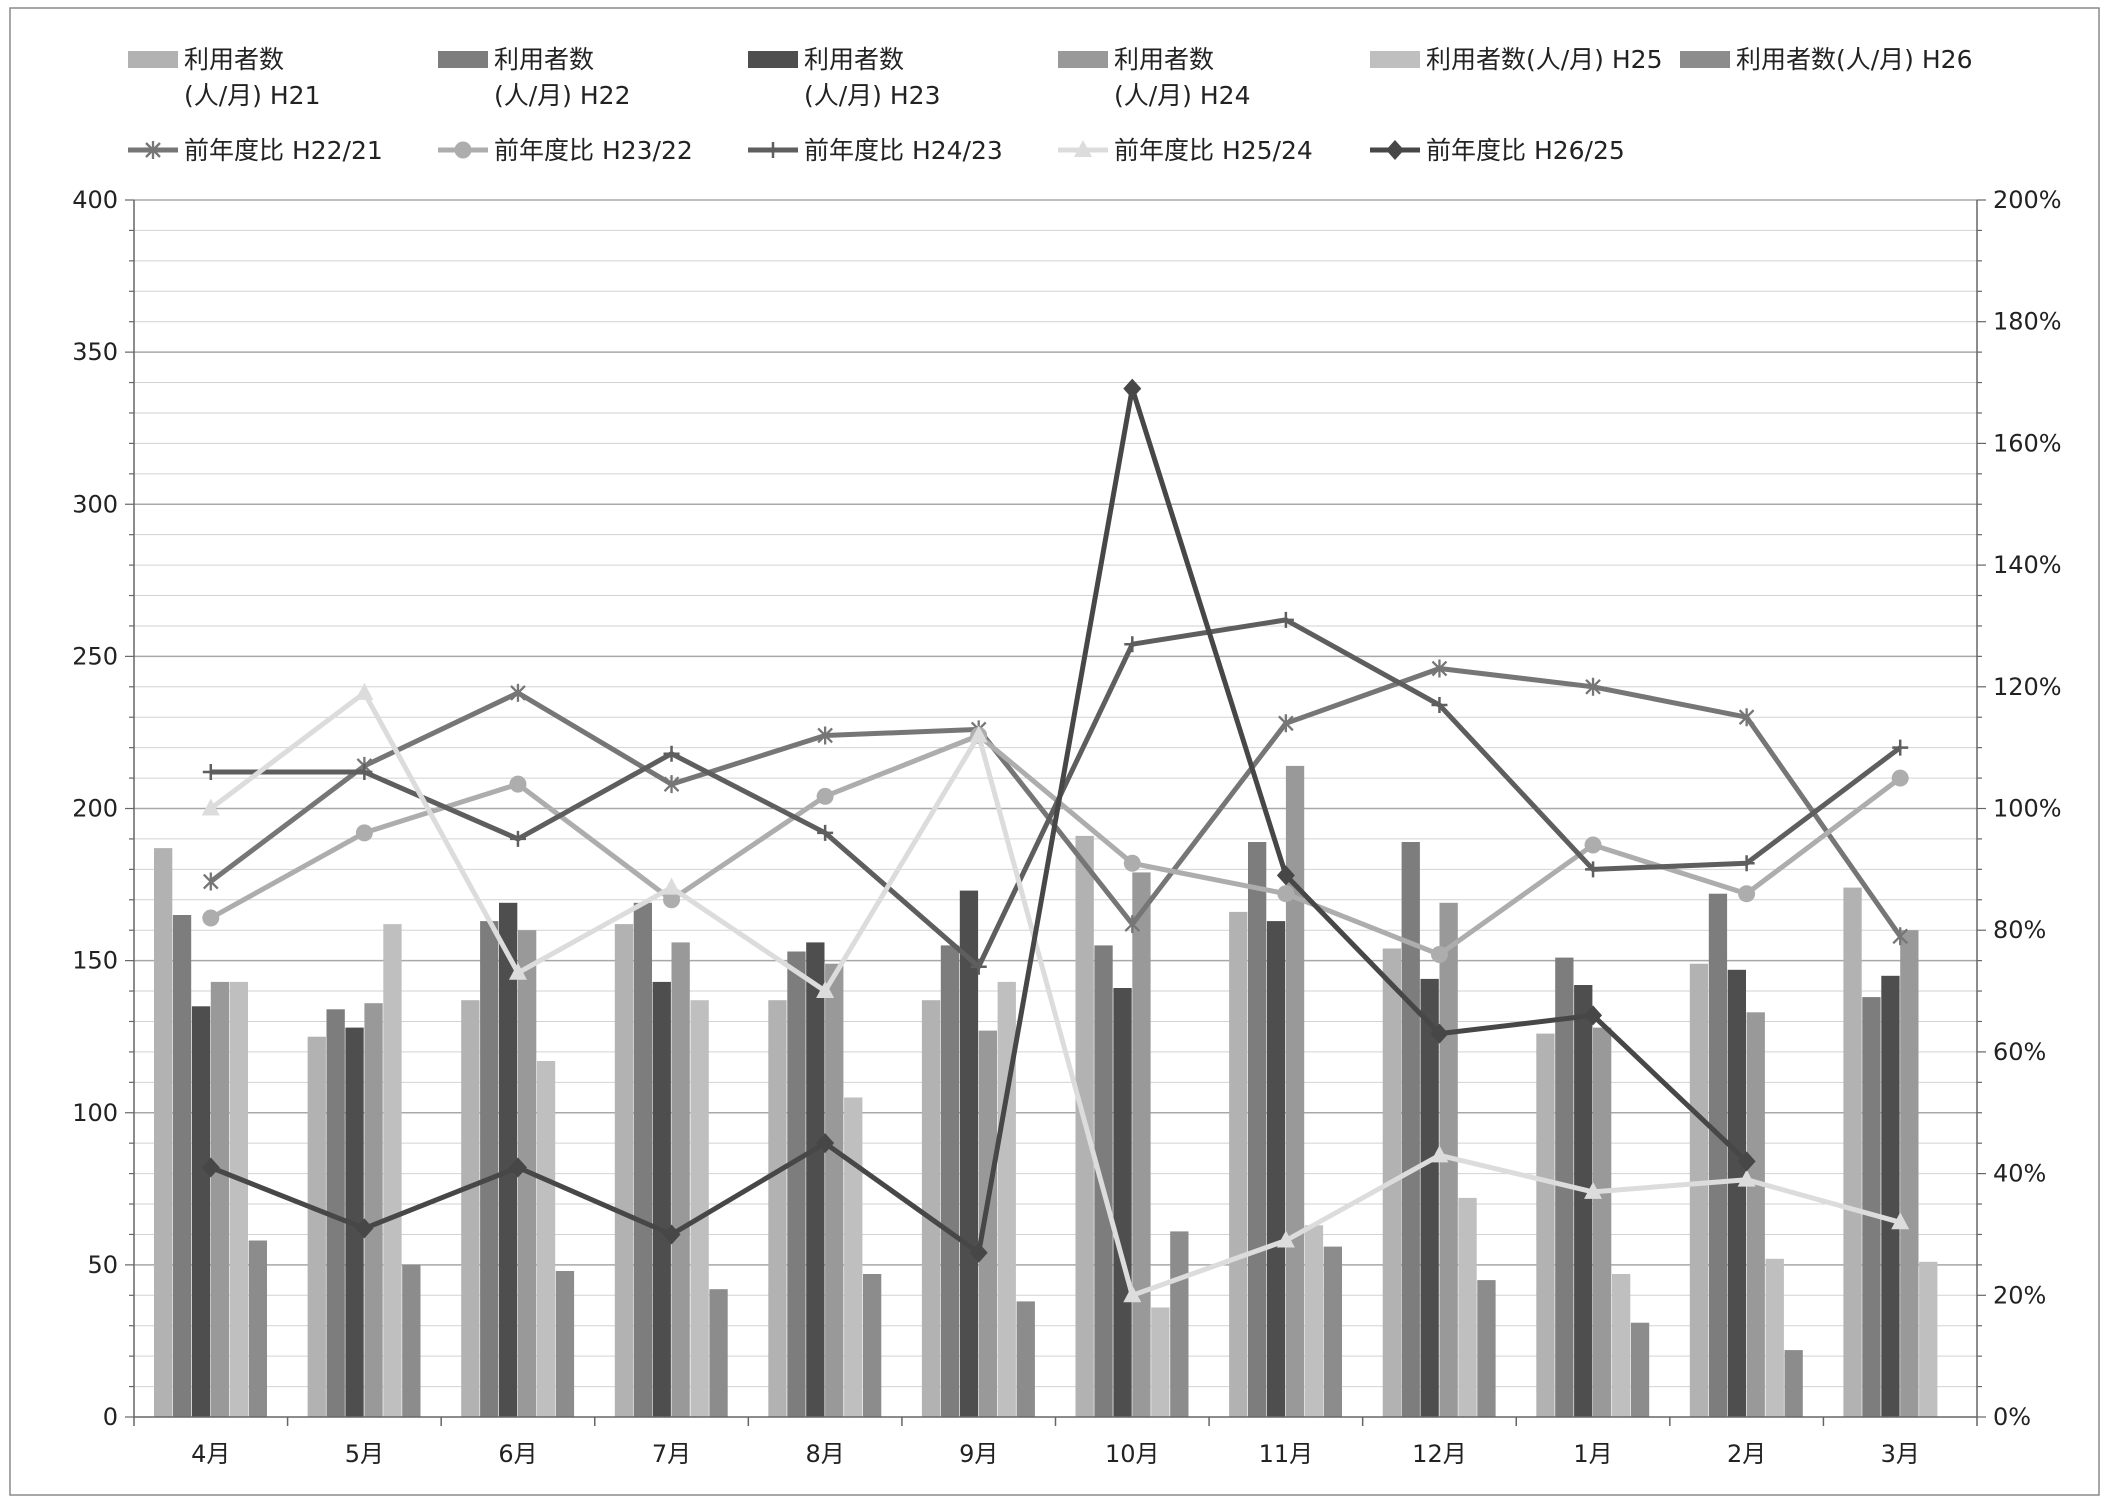 The width and height of the screenshot is (2109, 1507). What do you see at coordinates (1132, 1454) in the screenshot?
I see `category-label: 10月` at bounding box center [1132, 1454].